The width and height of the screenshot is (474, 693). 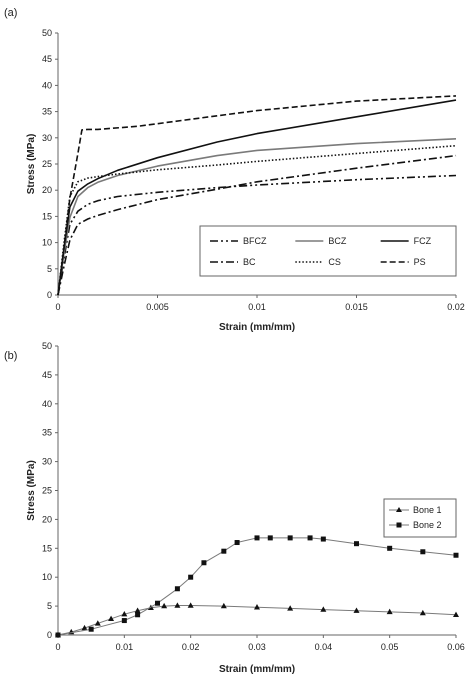 What do you see at coordinates (427, 525) in the screenshot?
I see `legend-label: Bone 2` at bounding box center [427, 525].